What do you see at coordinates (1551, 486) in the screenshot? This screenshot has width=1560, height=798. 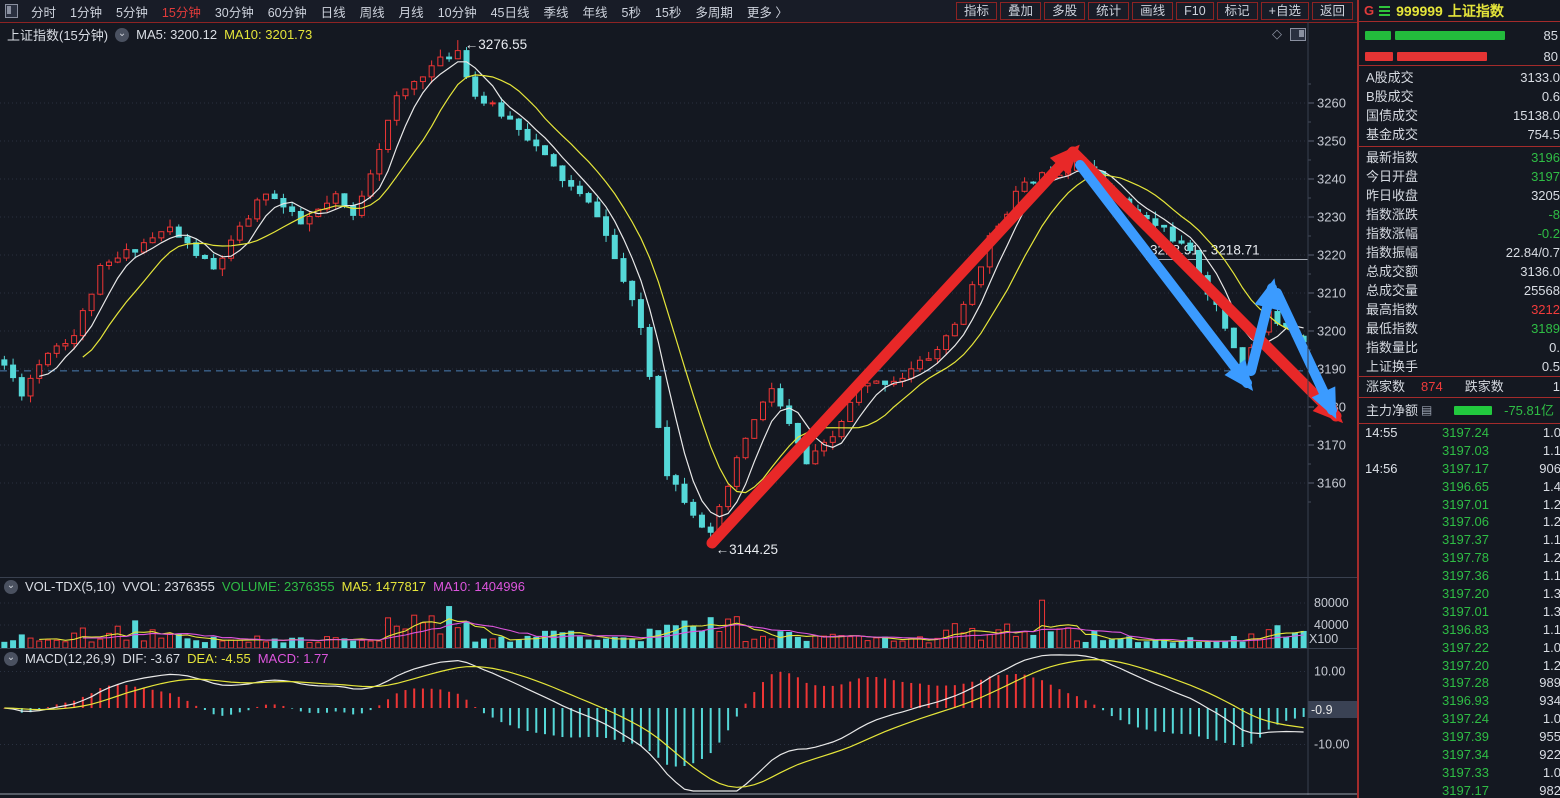 I see `tick-volume: 1.4` at bounding box center [1551, 486].